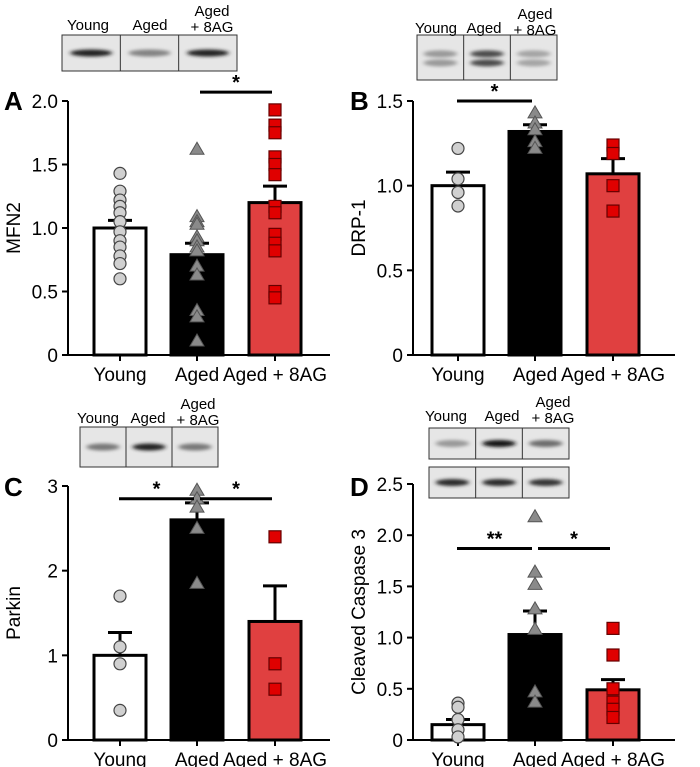 Image resolution: width=700 pixels, height=767 pixels. What do you see at coordinates (359, 612) in the screenshot?
I see `y-axis-label: Cleaved Caspase 3` at bounding box center [359, 612].